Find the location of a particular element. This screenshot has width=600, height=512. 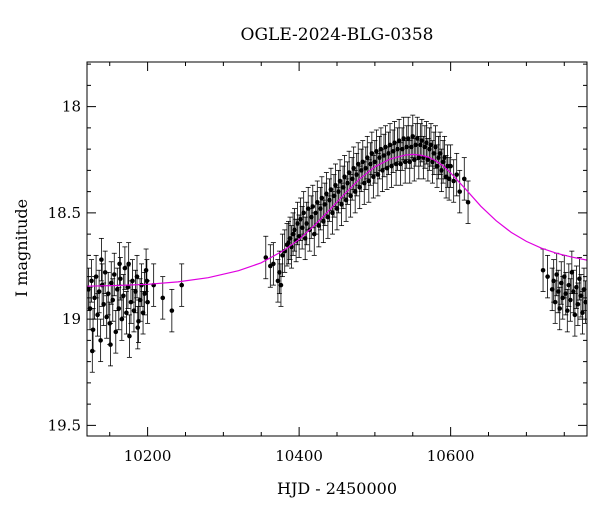

y-tick-label: 18 is located at coordinates (71, 107).